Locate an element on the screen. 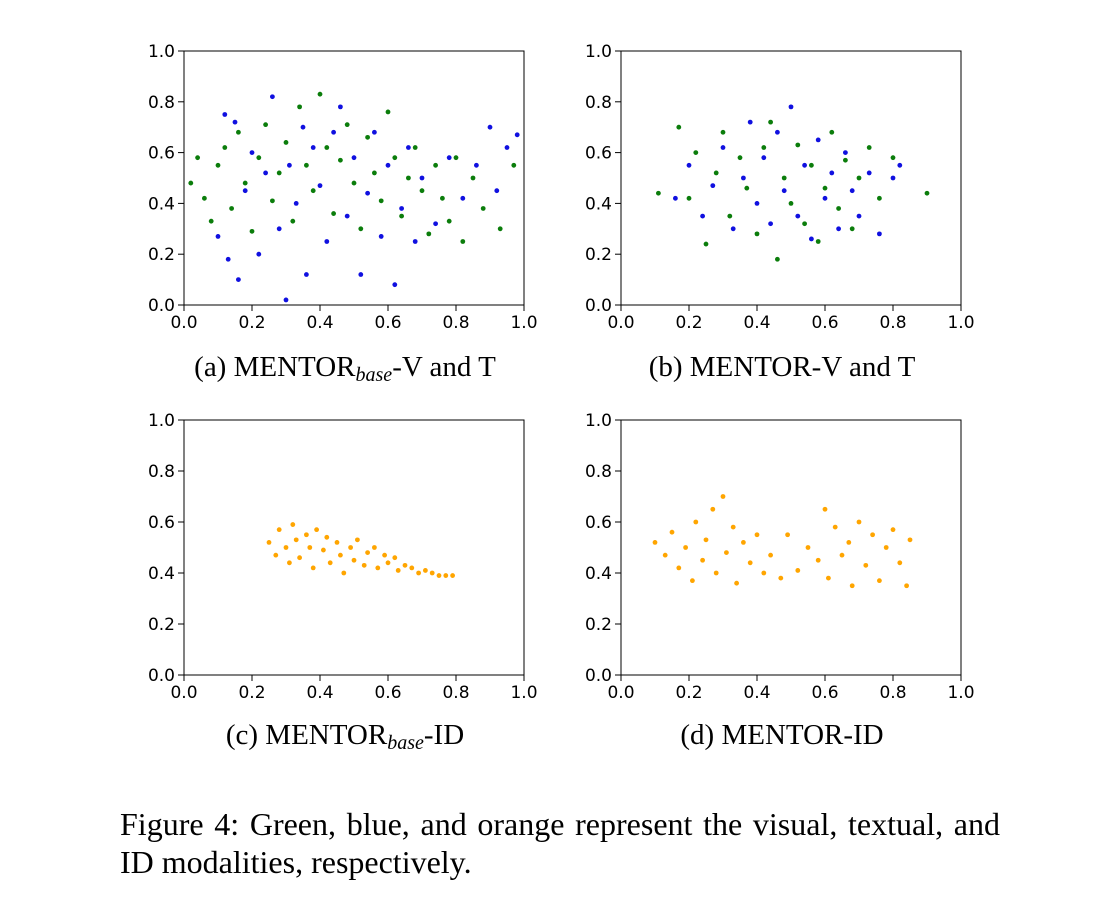 This screenshot has height=897, width=1097. panel-d-caption-prefix: (d) MENTOR-ID is located at coordinates (782, 735).